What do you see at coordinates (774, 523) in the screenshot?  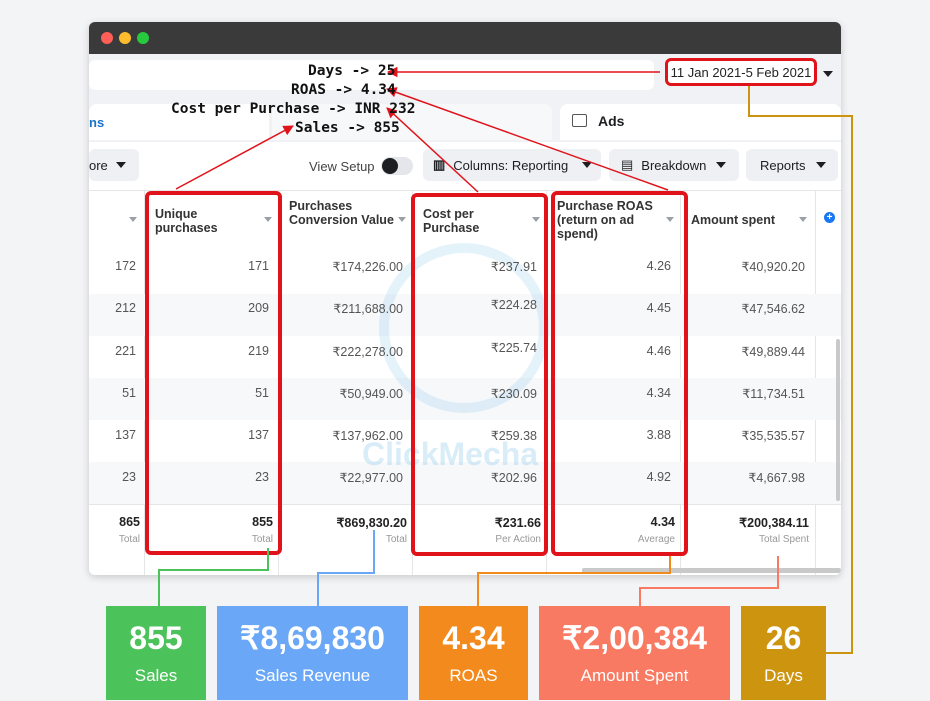 I see `total-value: ₹200,384.11` at bounding box center [774, 523].